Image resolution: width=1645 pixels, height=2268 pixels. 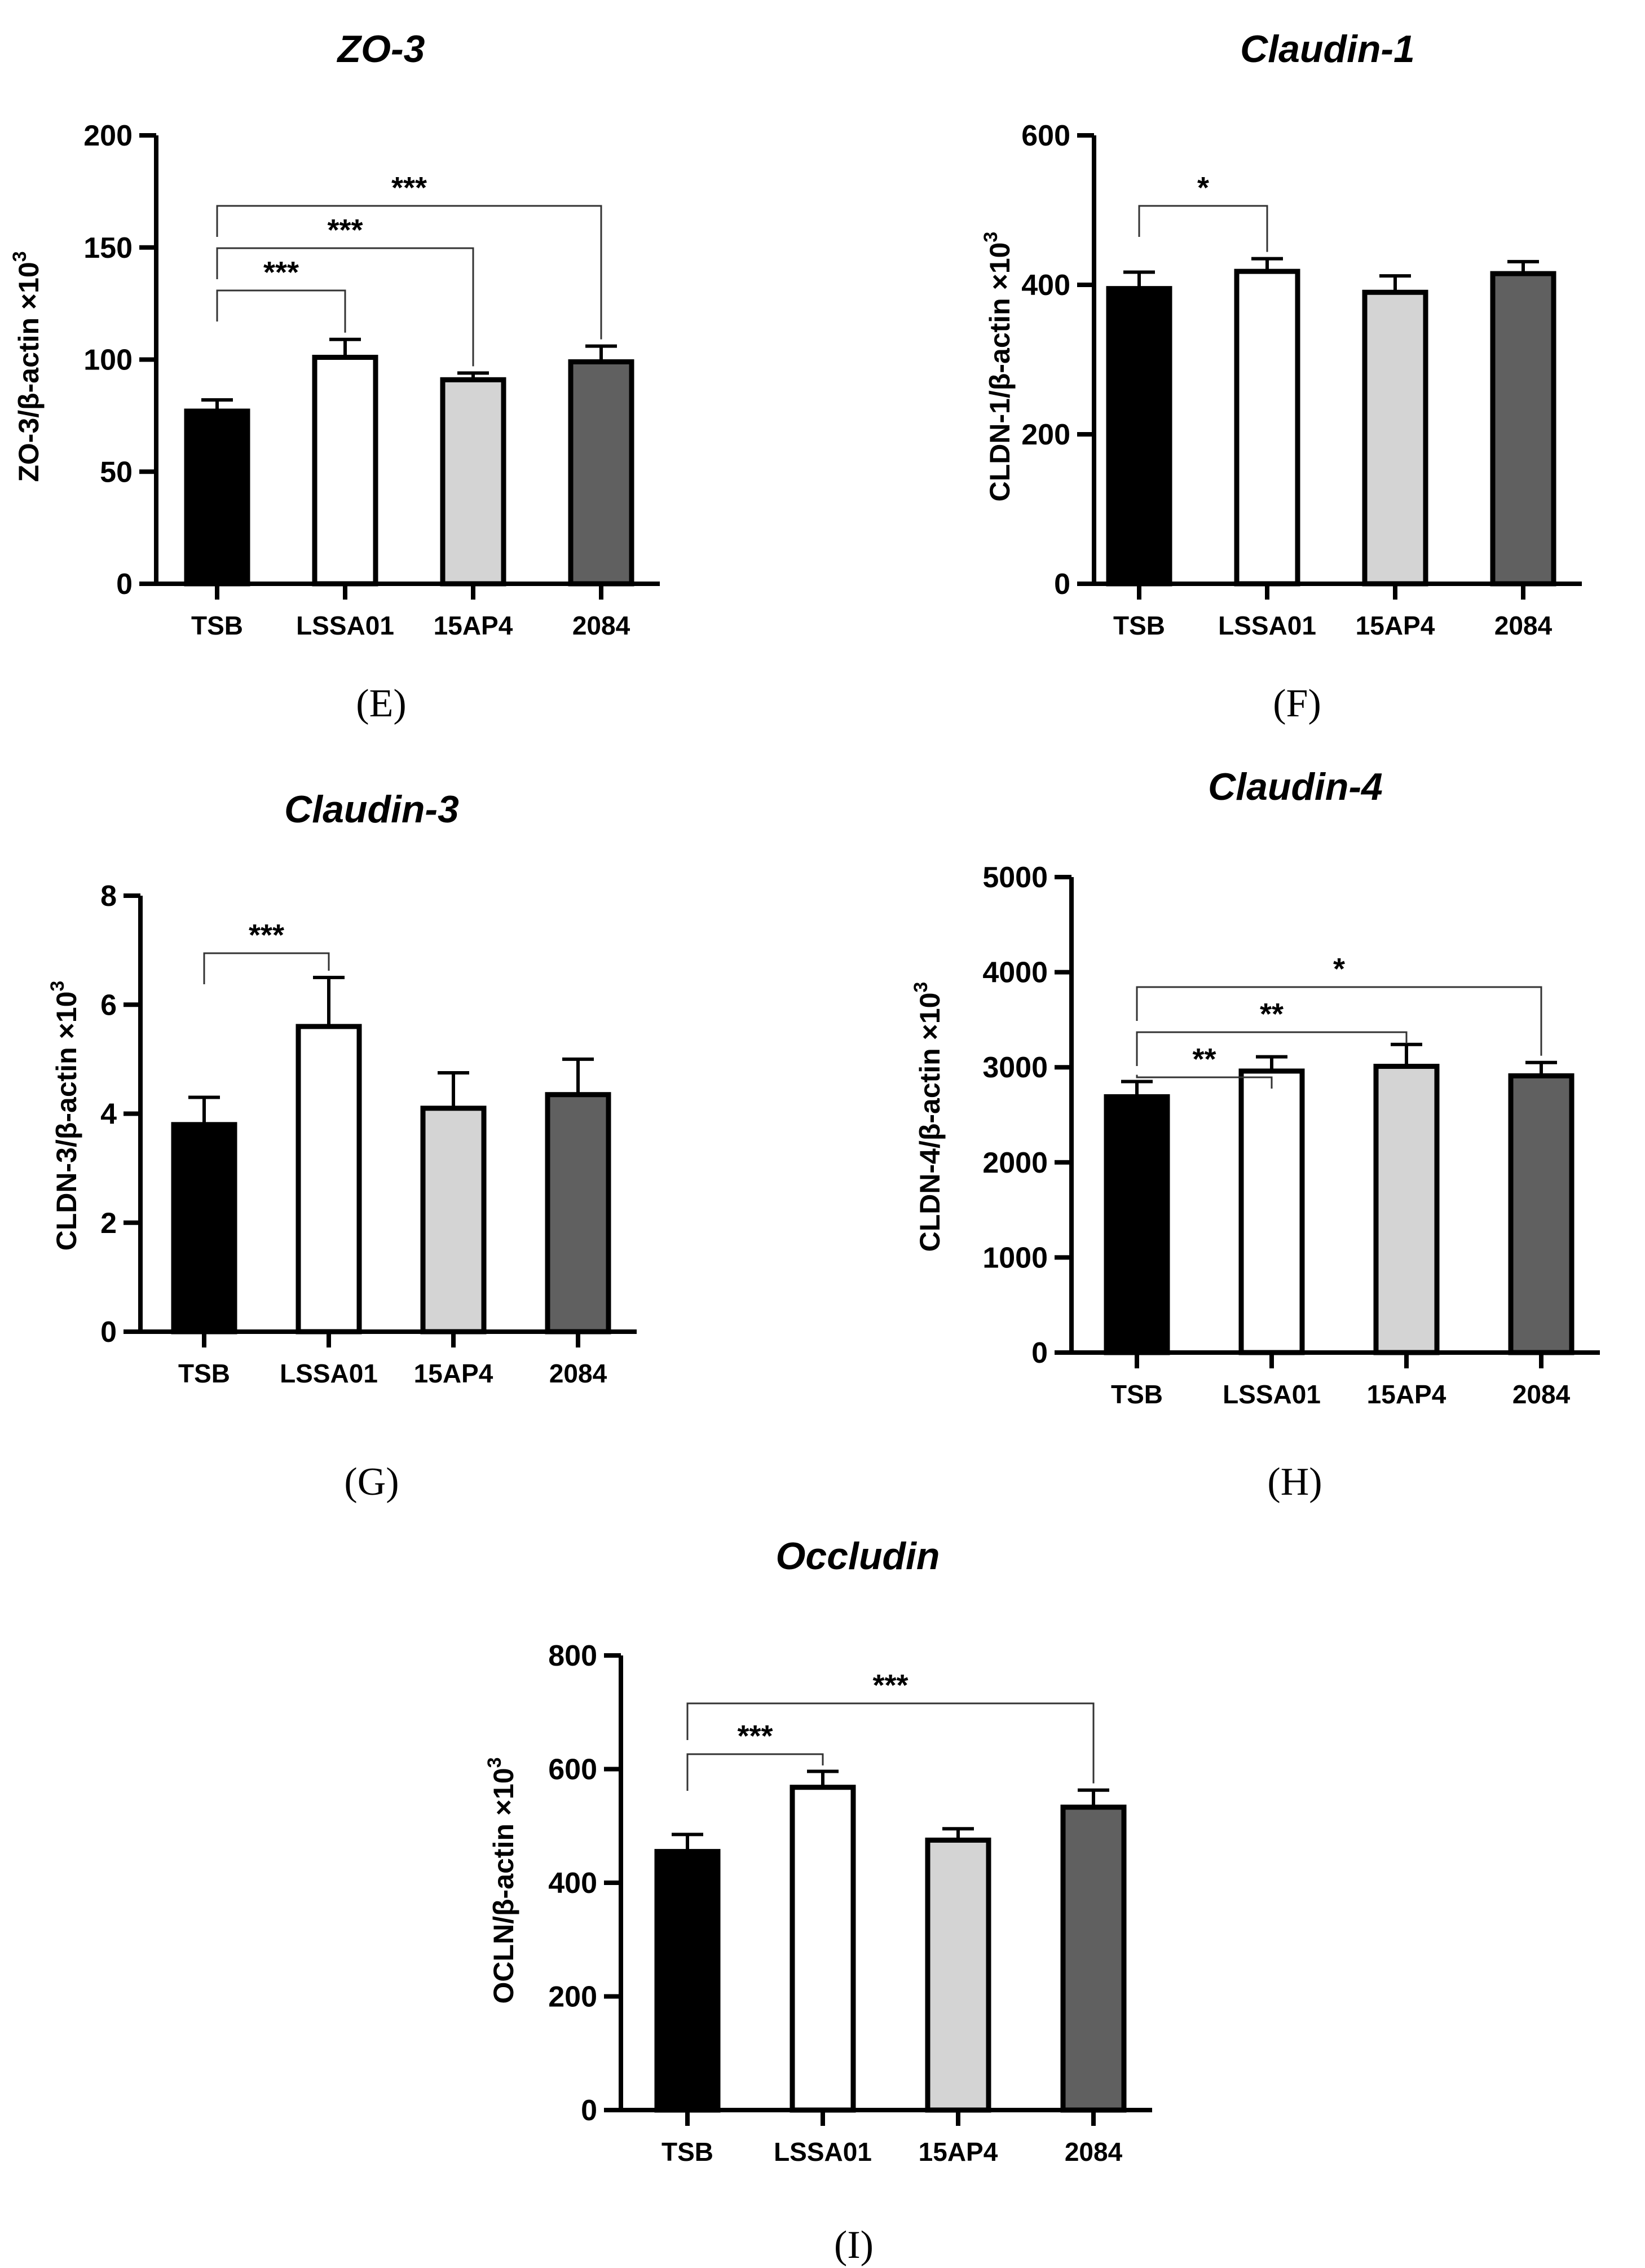 I want to click on y-tick-label: 5000, so click(x=1015, y=877).